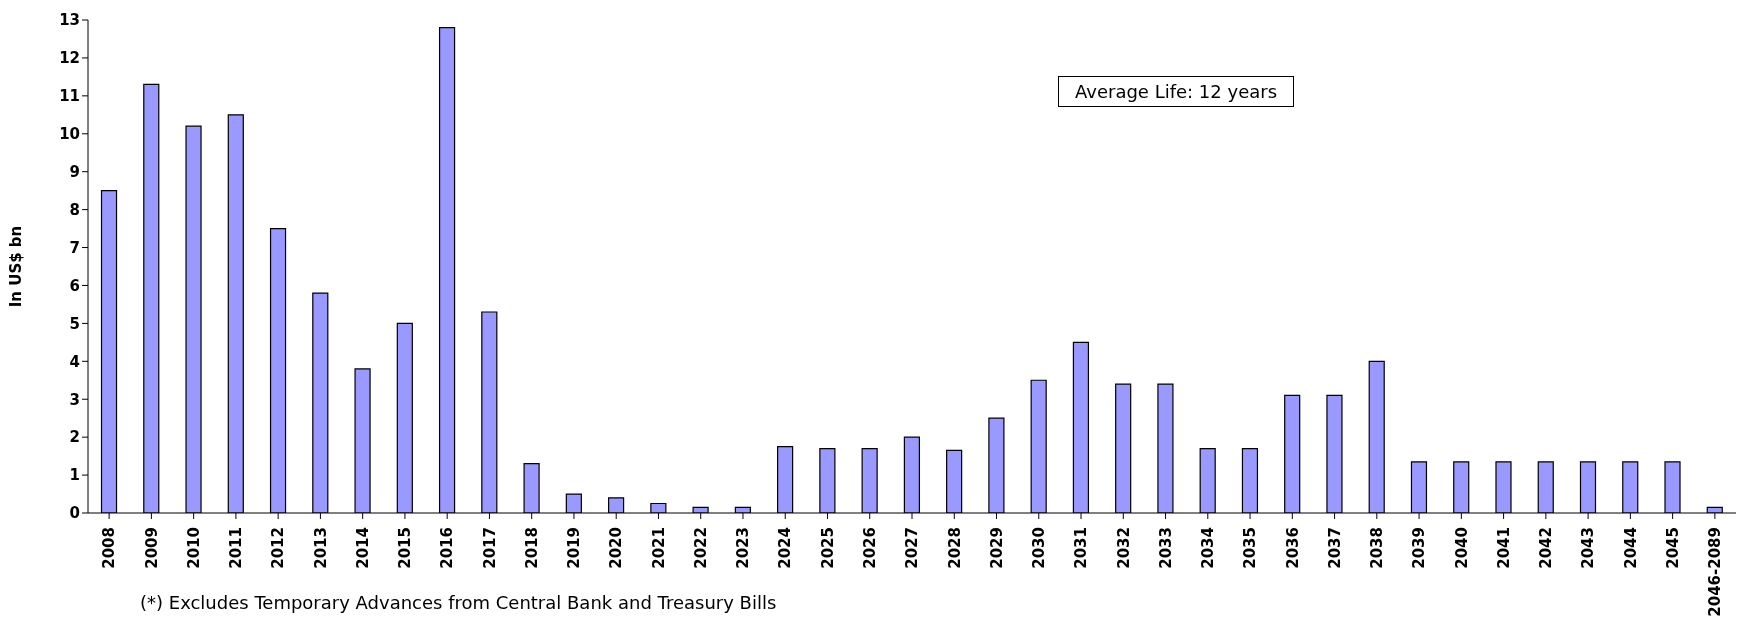 The image size is (1756, 636). What do you see at coordinates (912, 548) in the screenshot?
I see `x-tick-label: 2027` at bounding box center [912, 548].